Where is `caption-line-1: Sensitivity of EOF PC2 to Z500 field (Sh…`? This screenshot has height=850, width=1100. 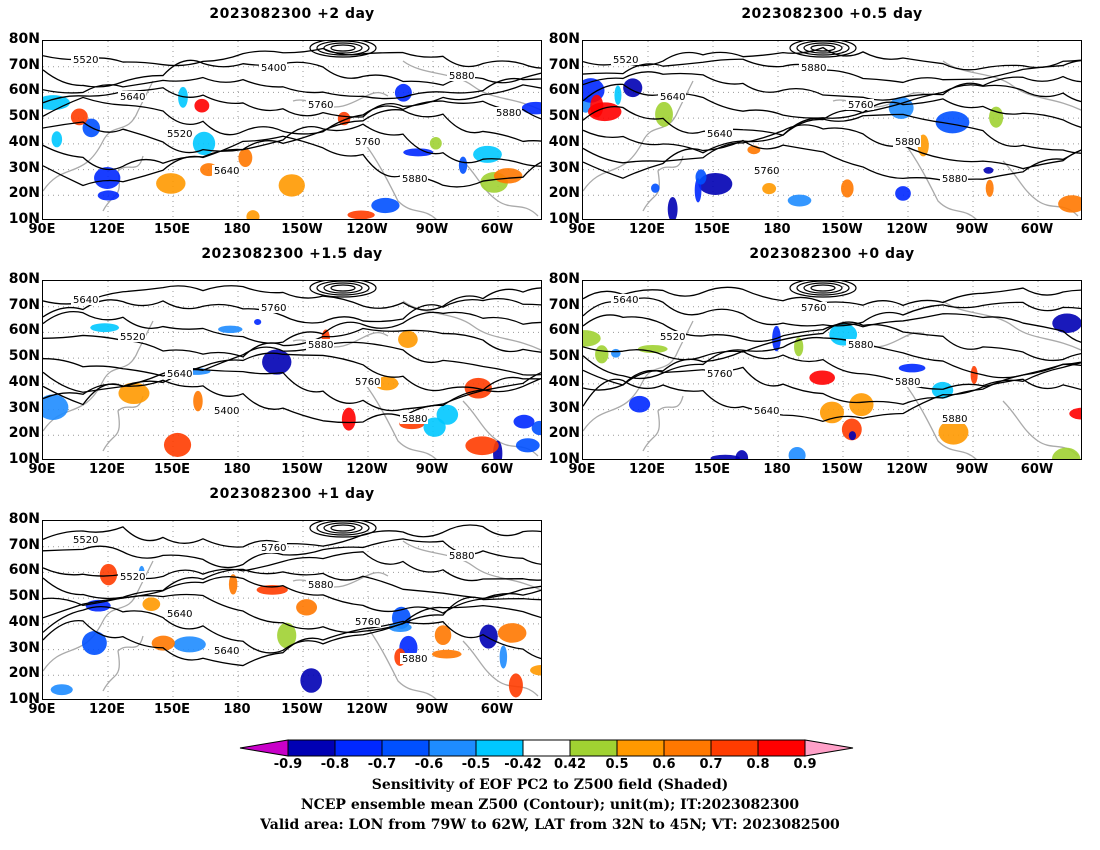
caption-line-1: Sensitivity of EOF PC2 to Z500 field (Sh… is located at coordinates (550, 785).